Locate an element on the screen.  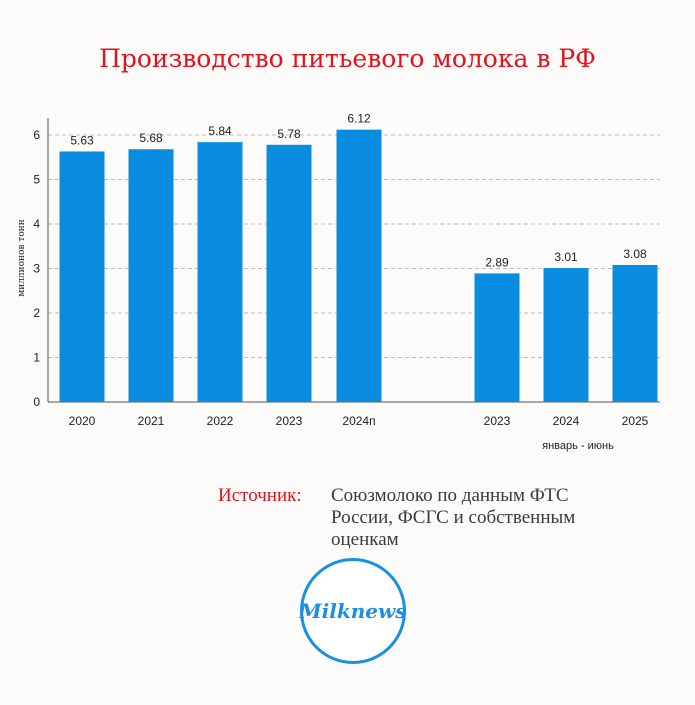
source-label: Источник: is located at coordinates (260, 495).